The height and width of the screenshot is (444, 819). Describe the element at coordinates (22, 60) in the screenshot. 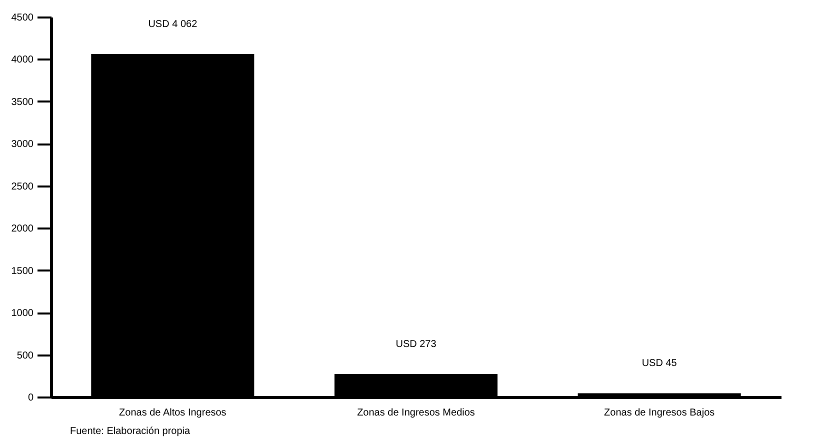

I see `y-tick-label: 4000` at that location.